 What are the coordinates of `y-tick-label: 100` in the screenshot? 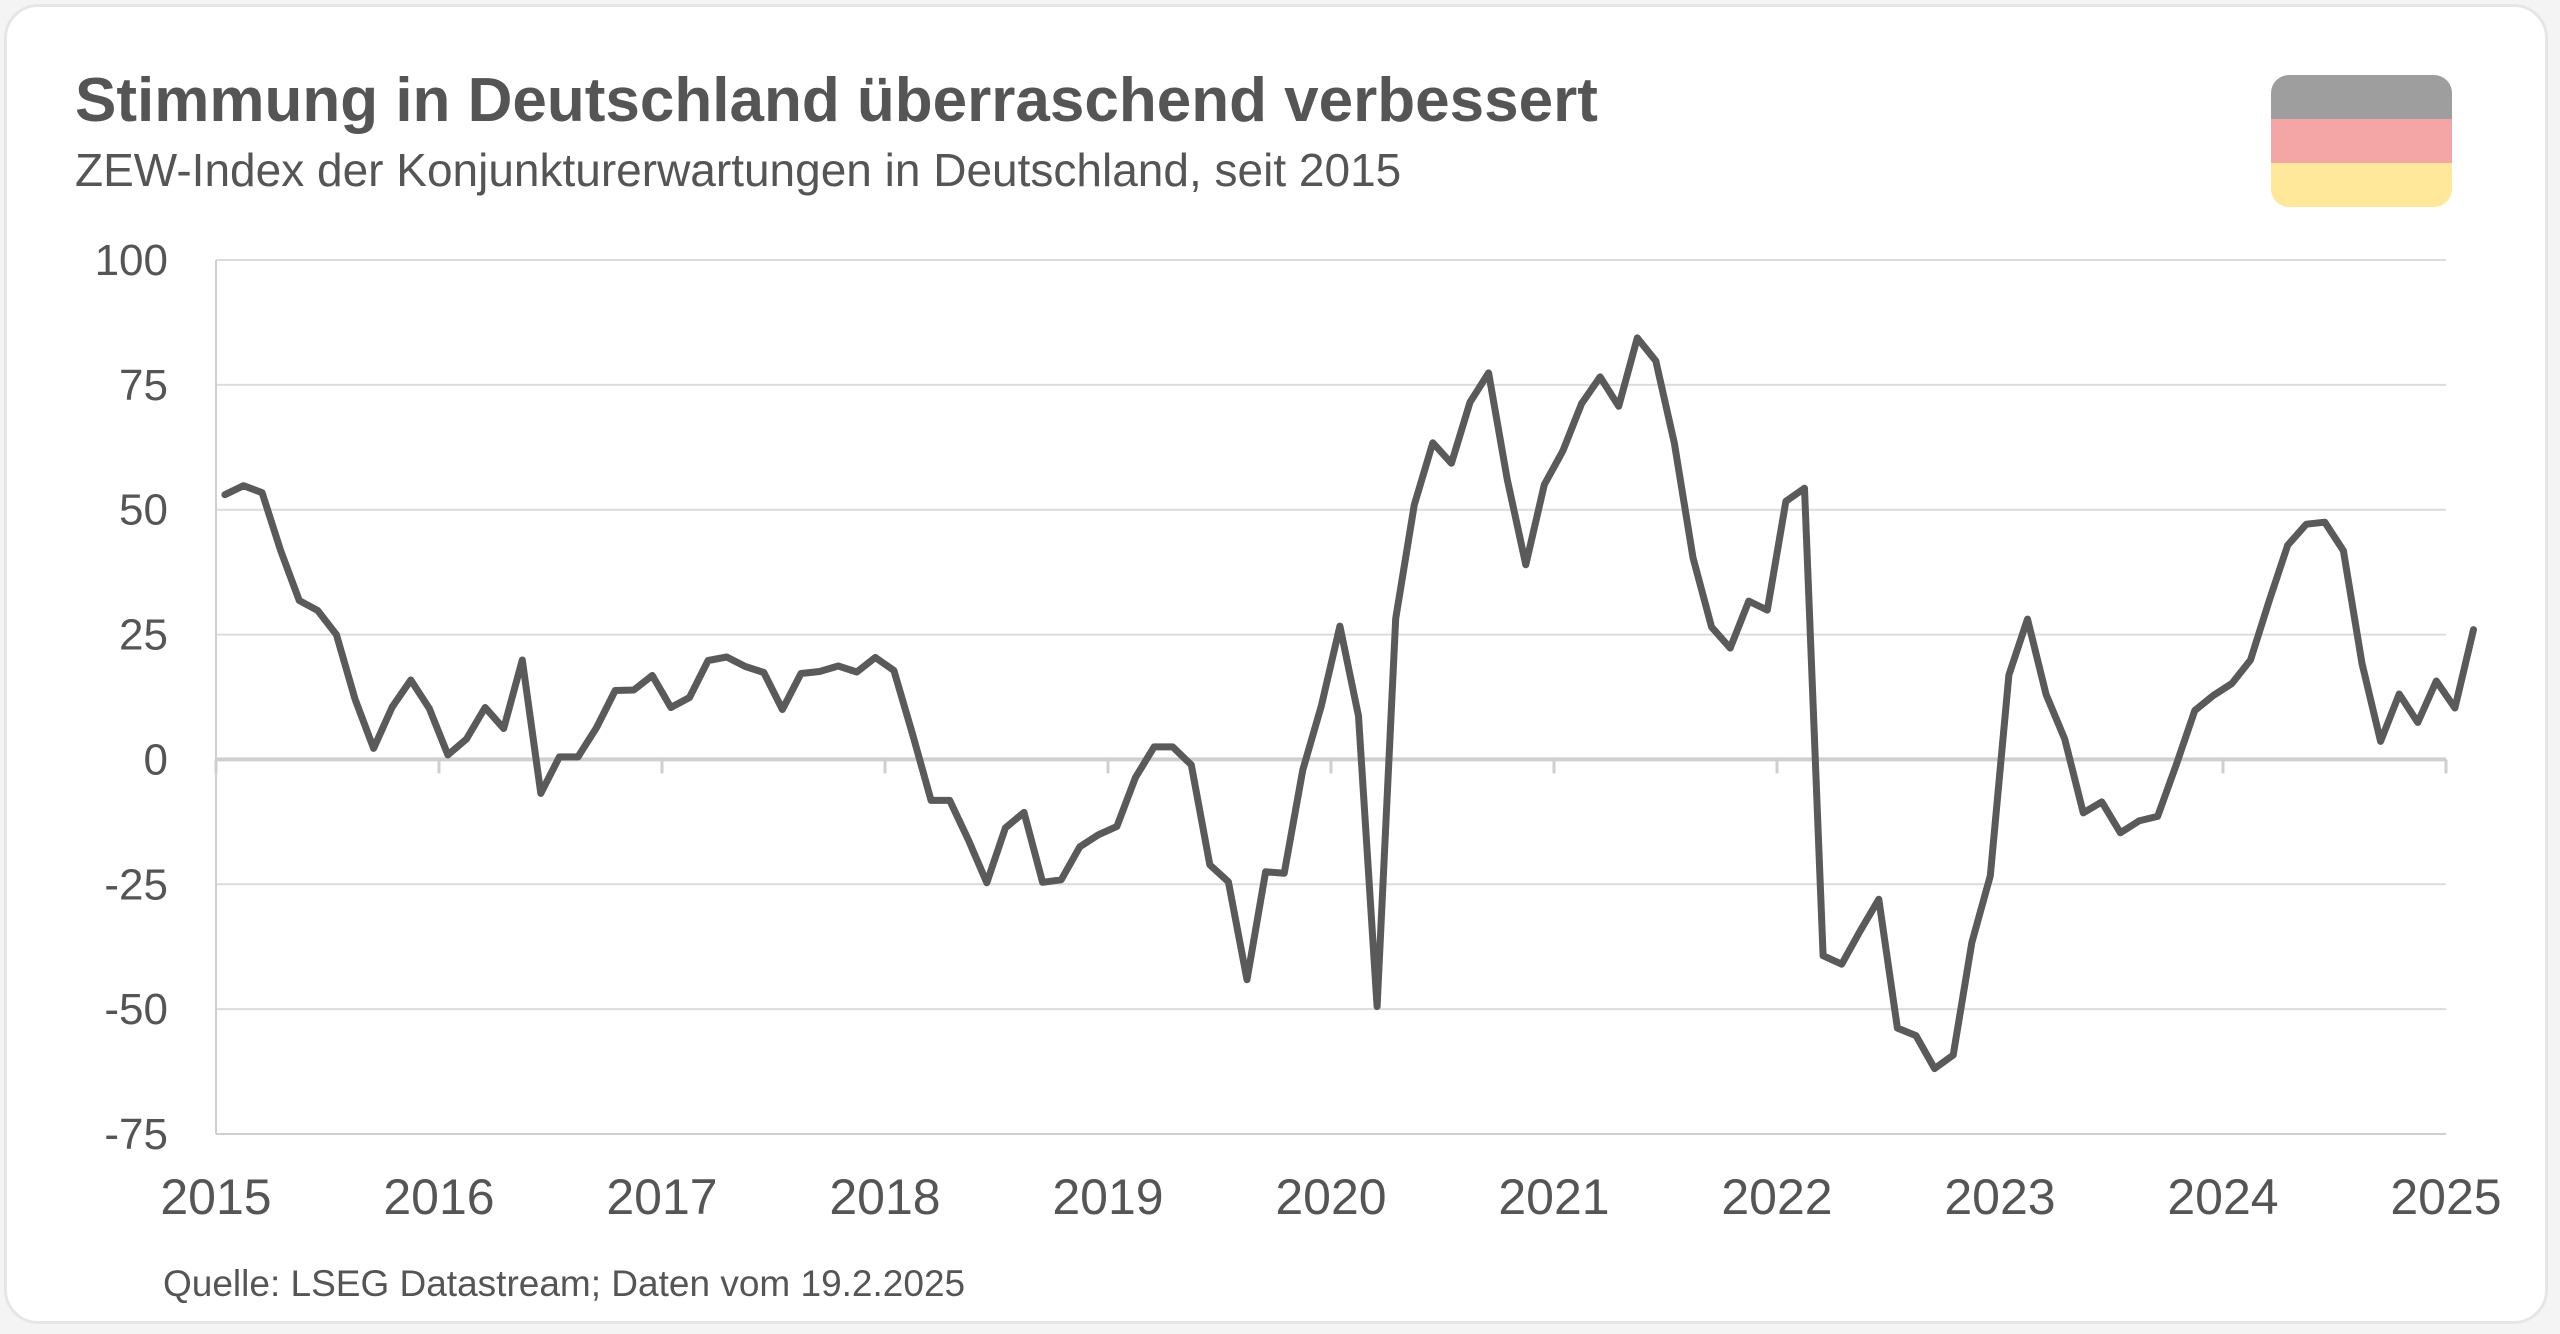 It's located at (131, 260).